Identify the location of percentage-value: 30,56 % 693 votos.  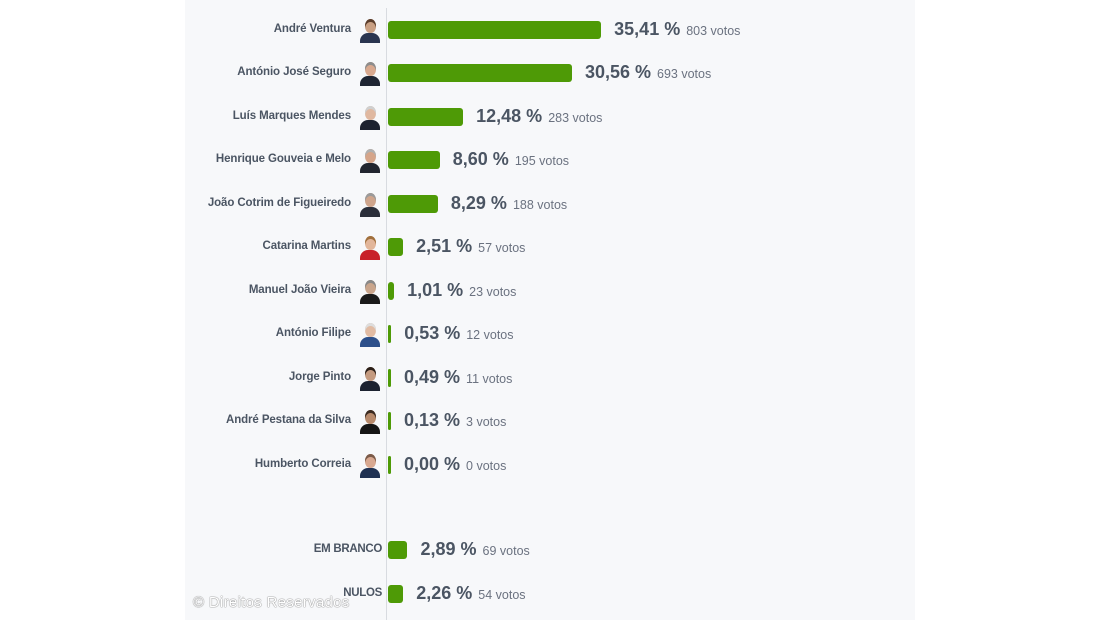
(648, 72).